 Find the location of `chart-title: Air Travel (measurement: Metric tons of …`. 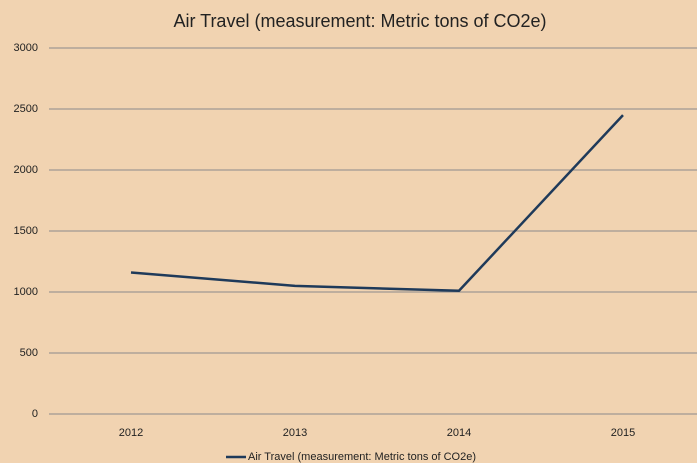

chart-title: Air Travel (measurement: Metric tons of … is located at coordinates (359, 21).